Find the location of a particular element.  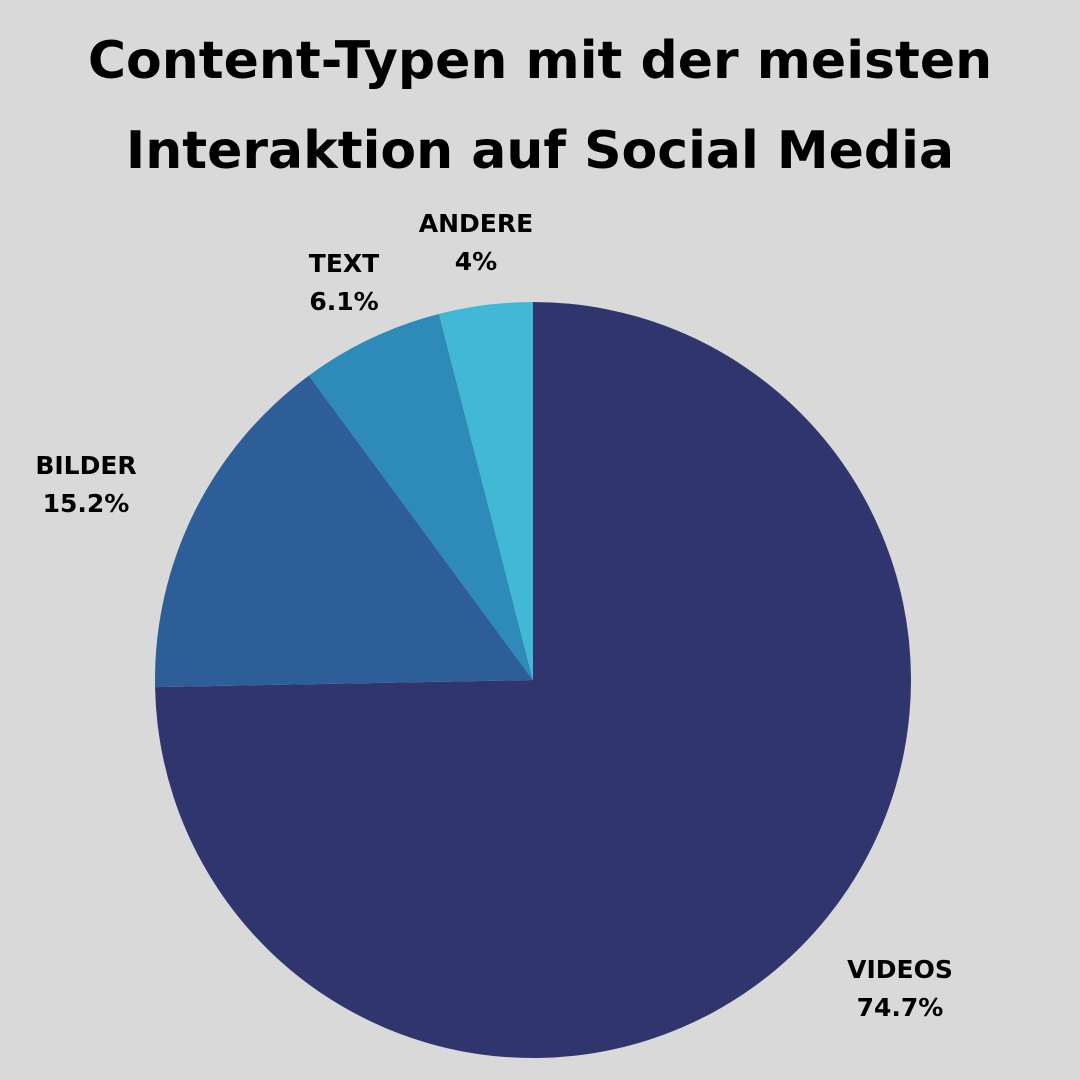

slice-label-andere: ANDERE is located at coordinates (476, 223).